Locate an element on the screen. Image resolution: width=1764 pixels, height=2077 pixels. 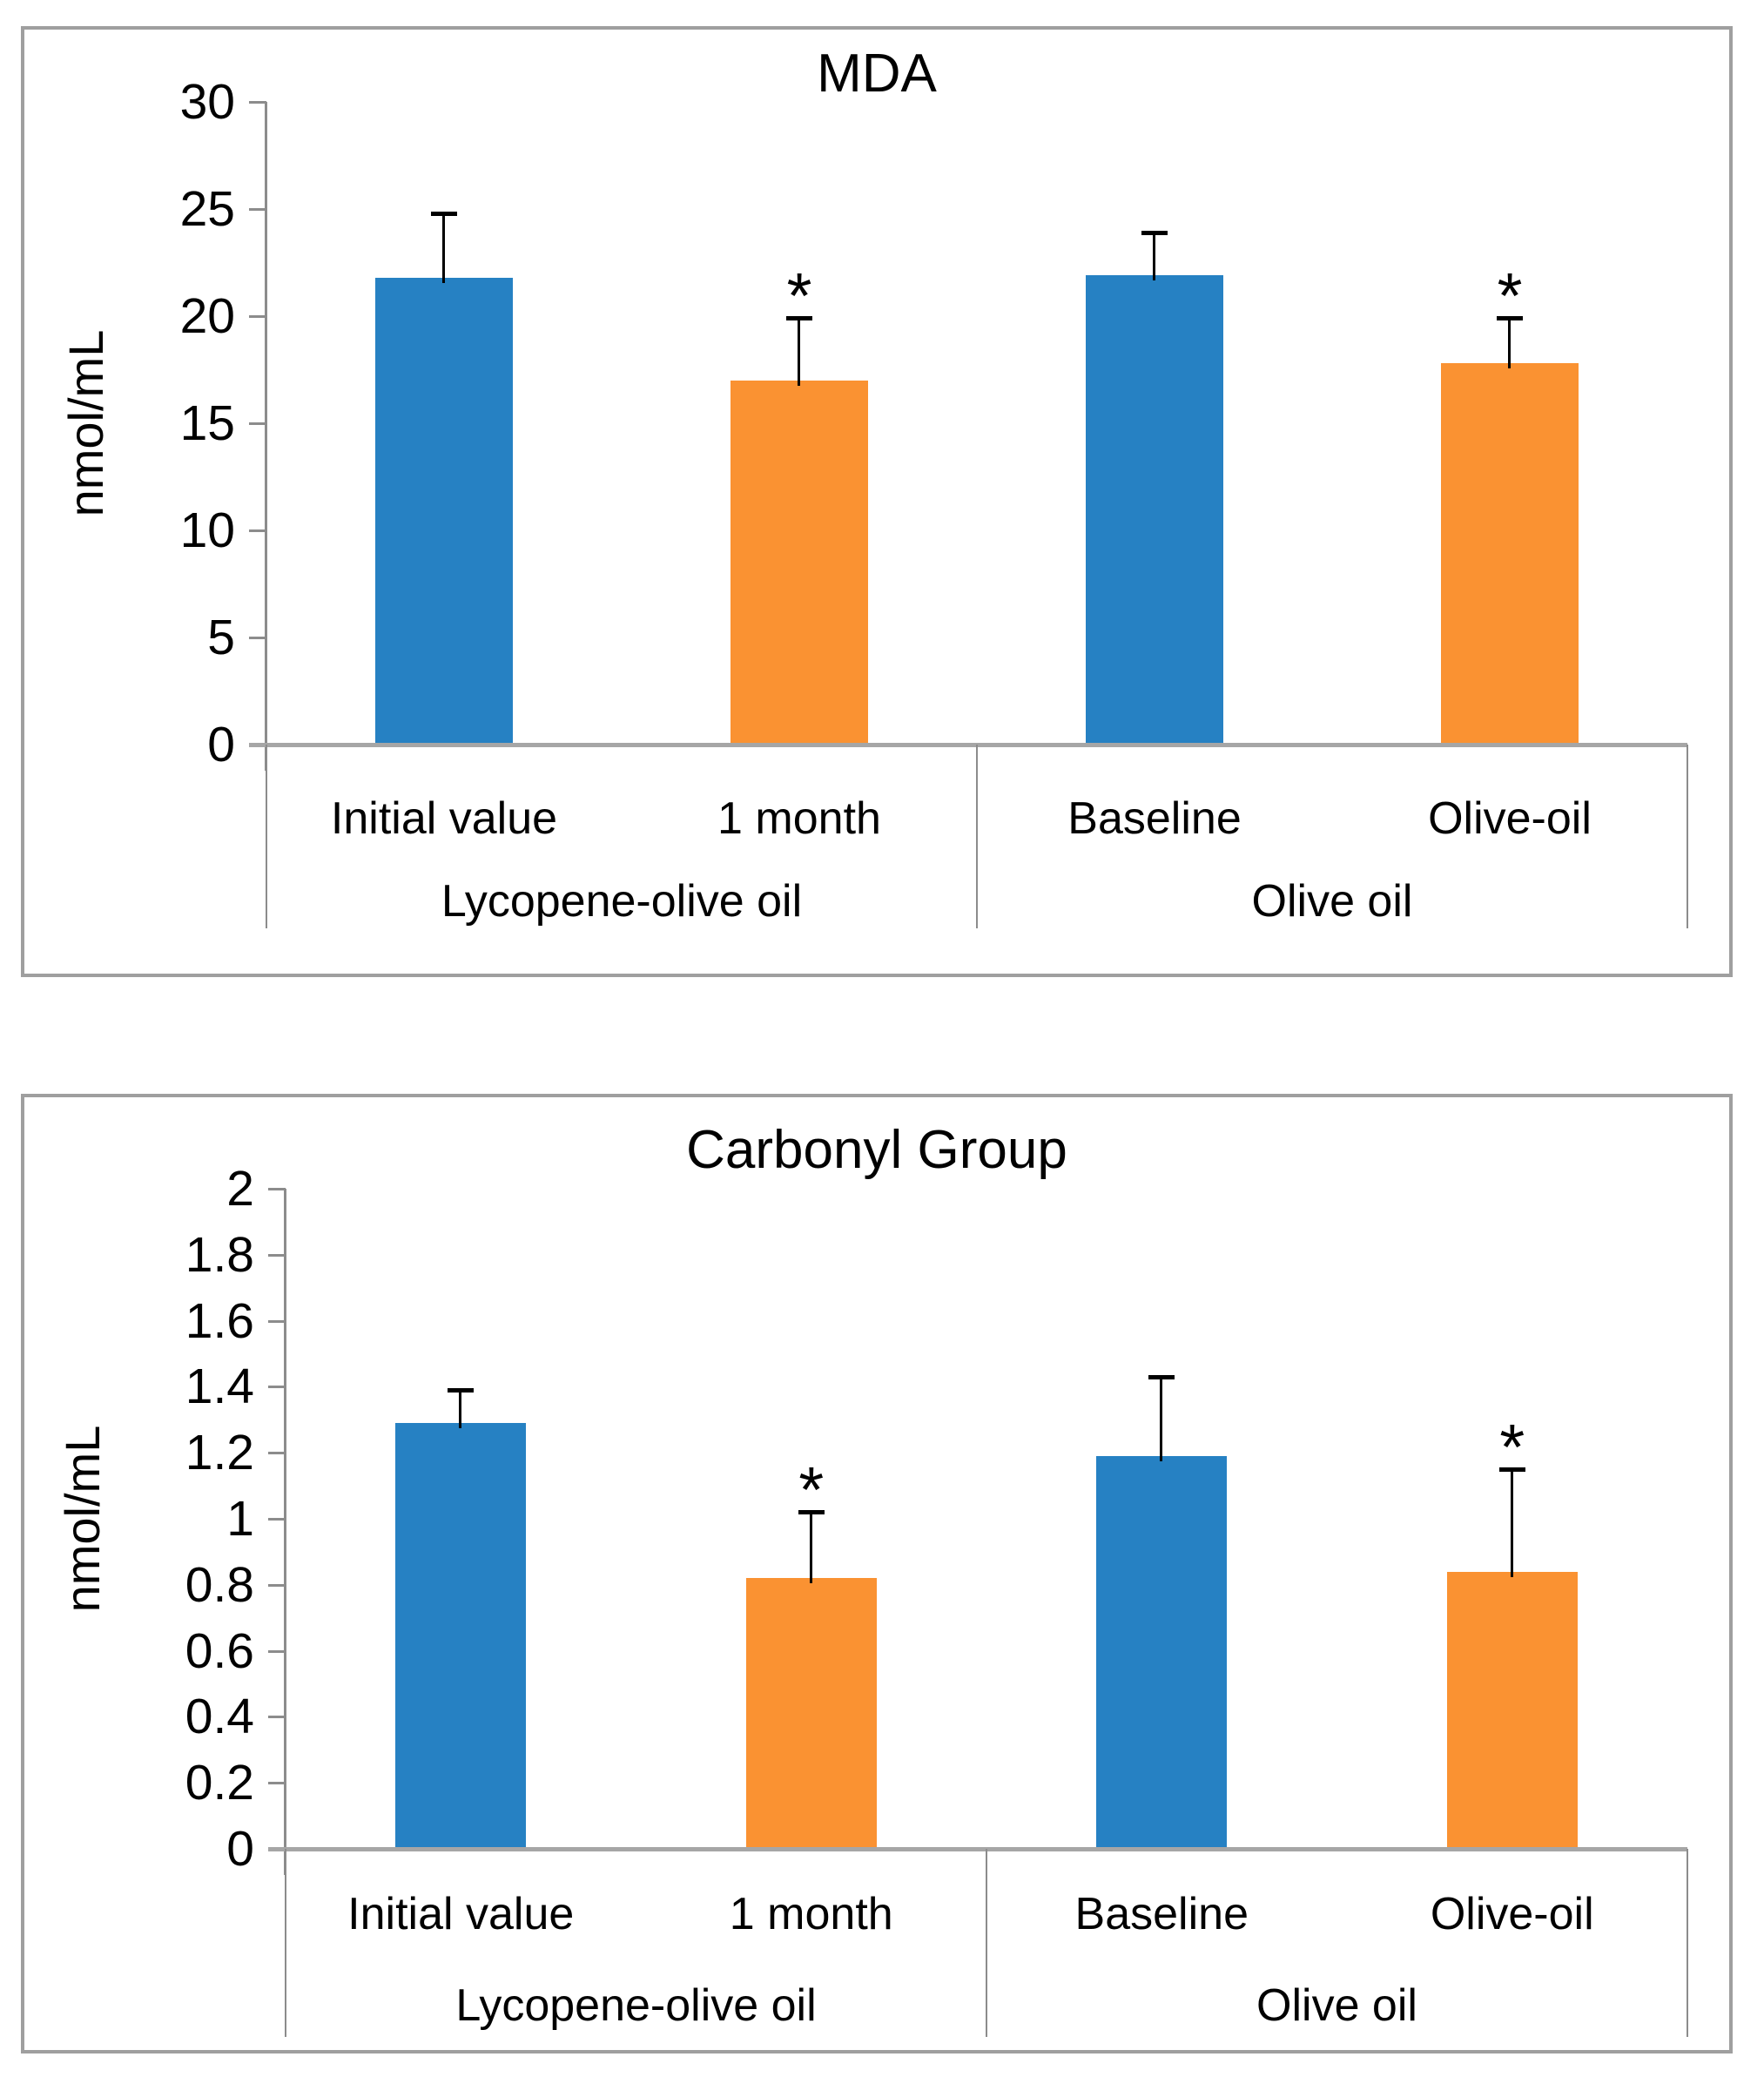
y-tick-label: 0.6 is located at coordinates (220, 1651).